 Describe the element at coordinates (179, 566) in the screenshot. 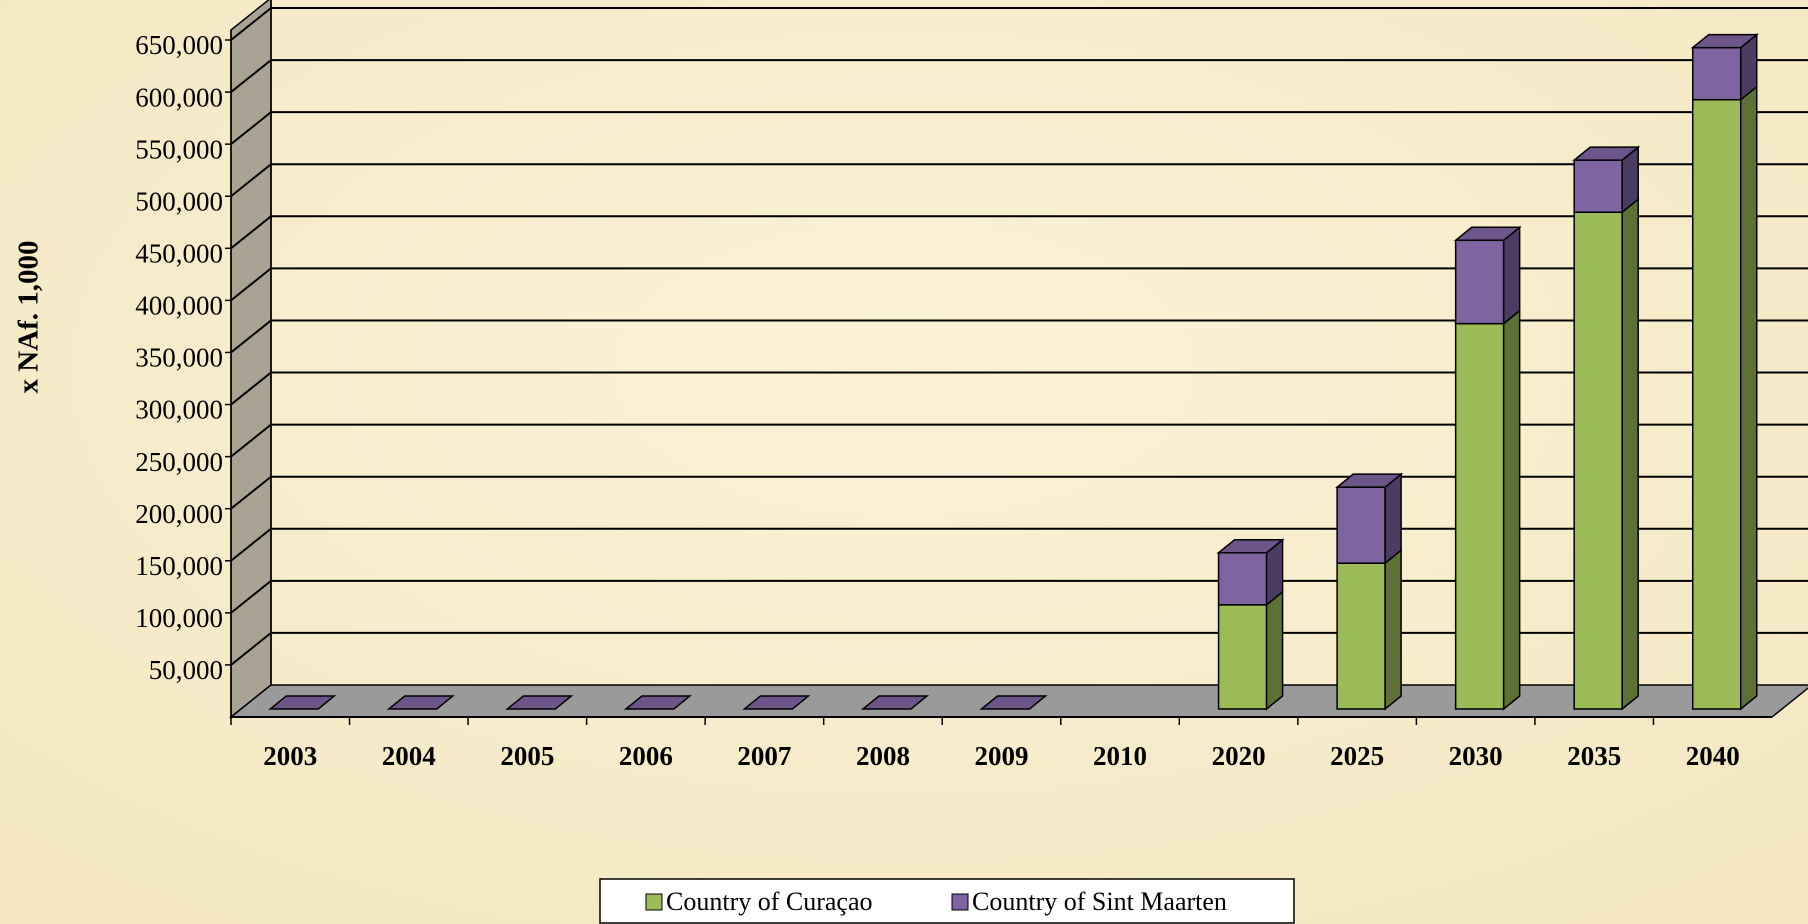

I see `y-tick-label: 150,000` at that location.